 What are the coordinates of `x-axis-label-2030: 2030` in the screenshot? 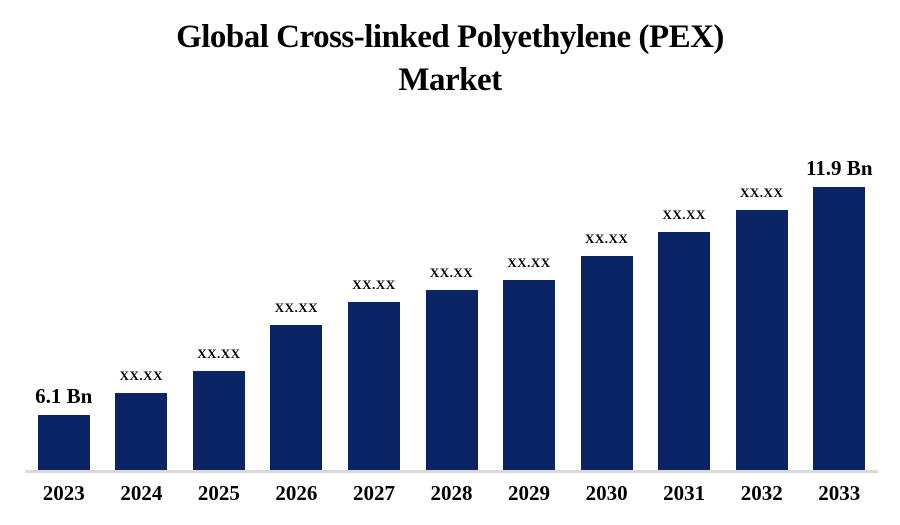 It's located at (606, 493).